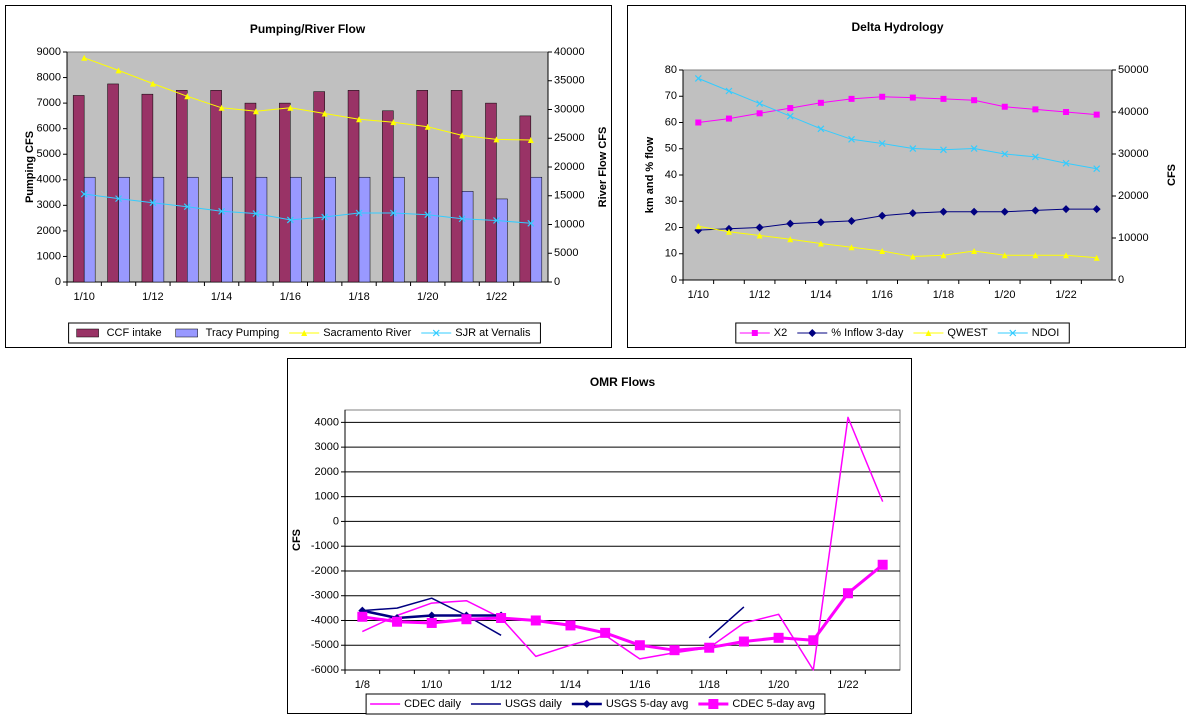 This screenshot has height=715, width=1187. What do you see at coordinates (671, 254) in the screenshot?
I see `y-tick-label: 10` at bounding box center [671, 254].